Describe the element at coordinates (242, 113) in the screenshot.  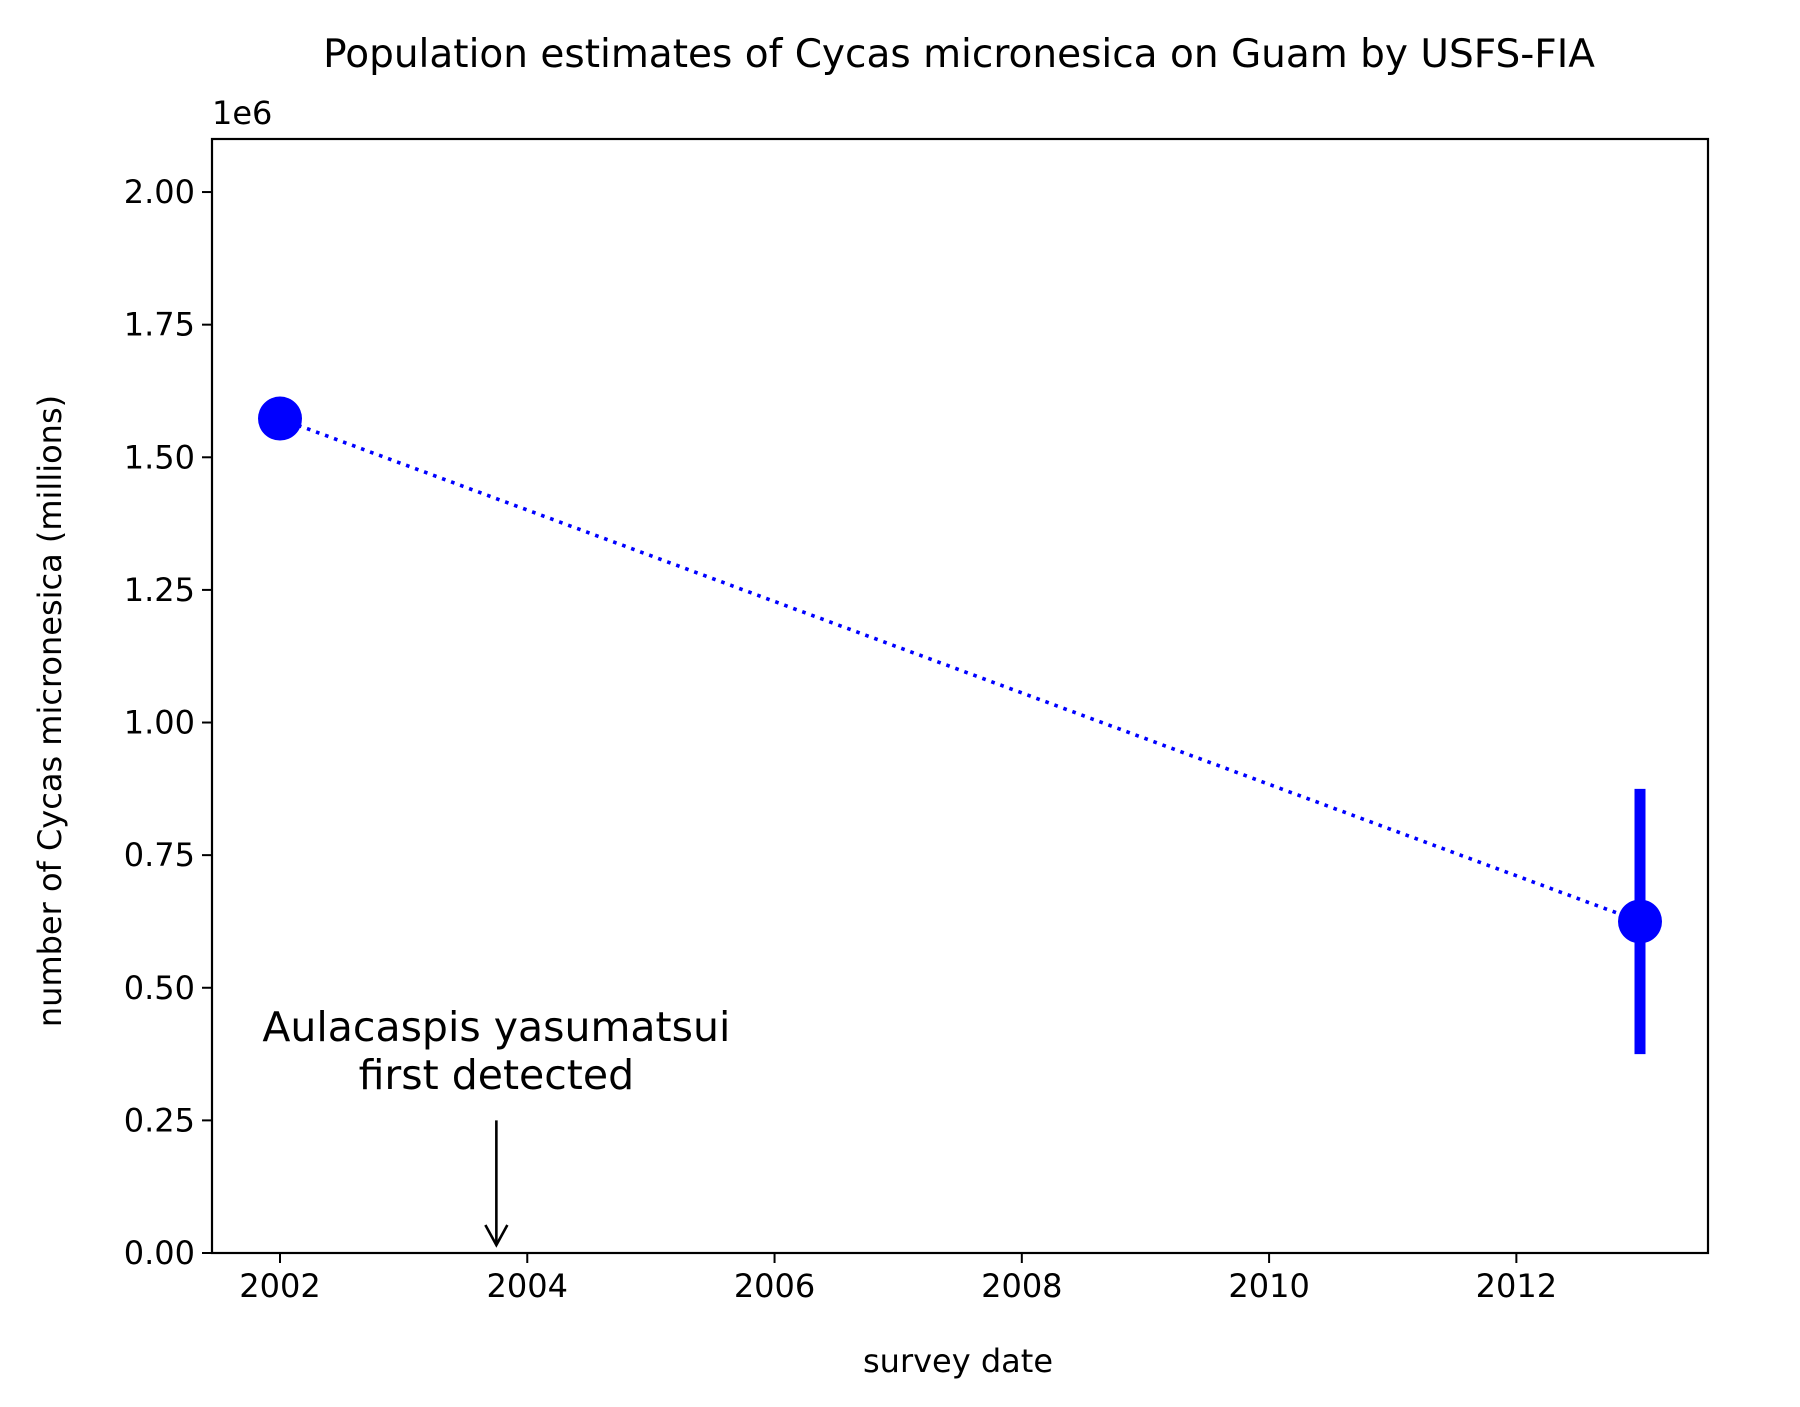
I see `y-offset-text: 1e6` at that location.